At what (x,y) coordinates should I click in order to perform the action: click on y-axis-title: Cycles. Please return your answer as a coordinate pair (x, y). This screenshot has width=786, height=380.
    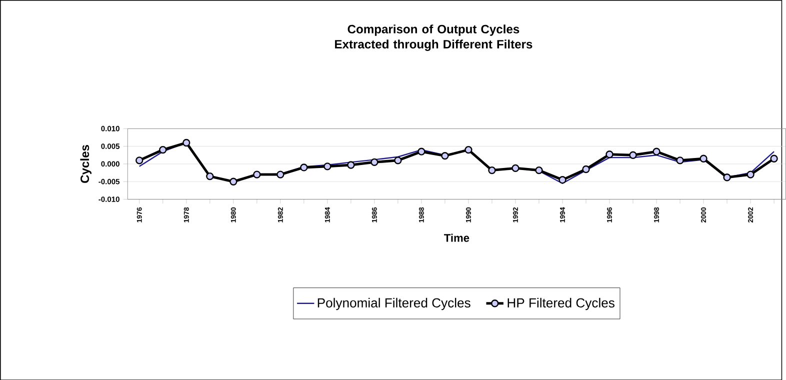
    Looking at the image, I should click on (86, 163).